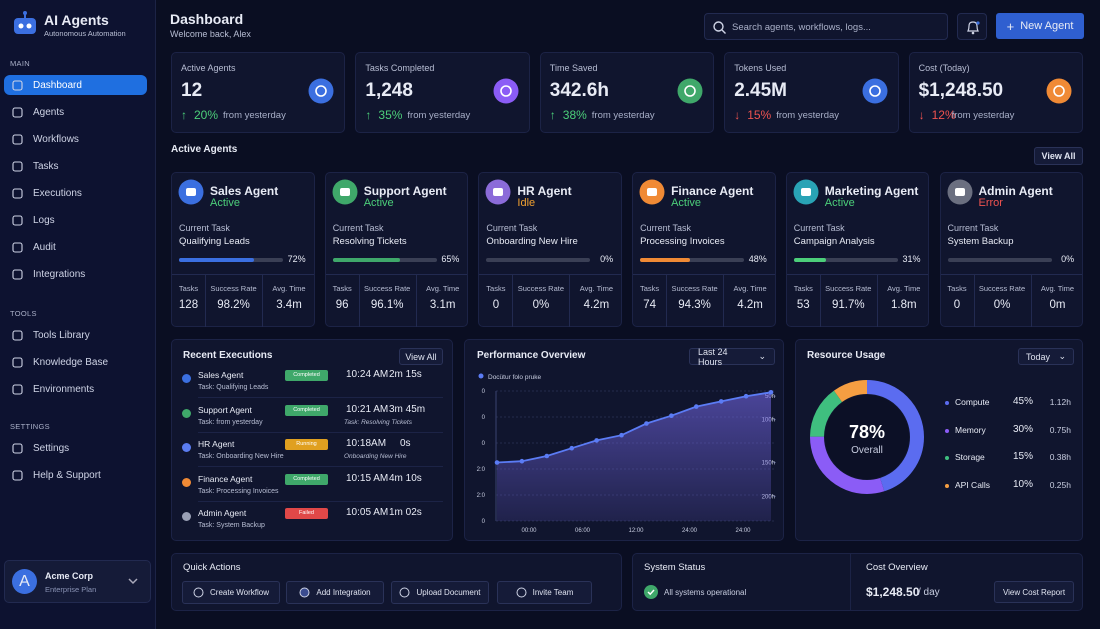 Image resolution: width=1100 pixels, height=629 pixels. I want to click on nav-icon, so click(17, 389).